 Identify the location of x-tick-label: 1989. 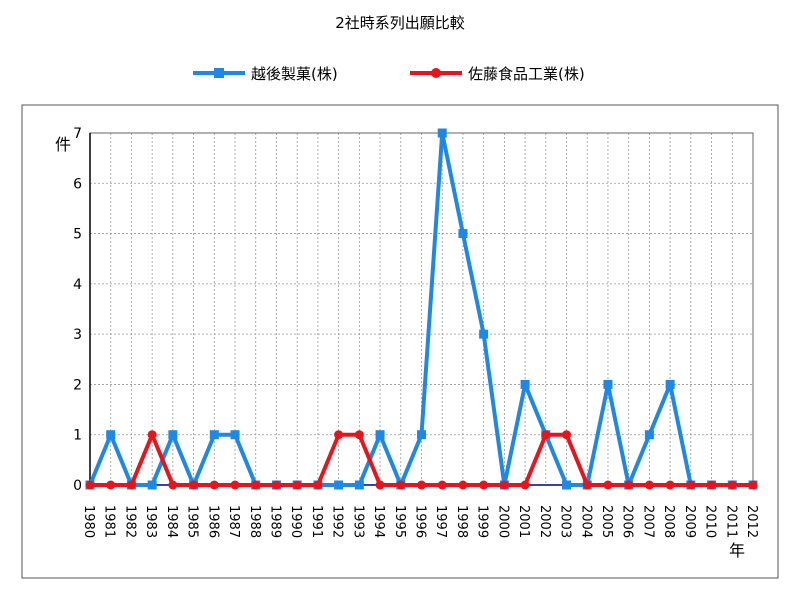
(274, 521).